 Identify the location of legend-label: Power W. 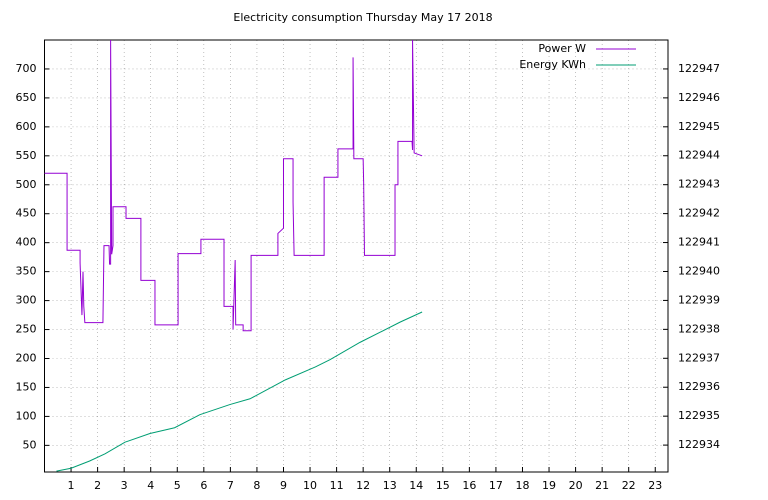
(562, 48).